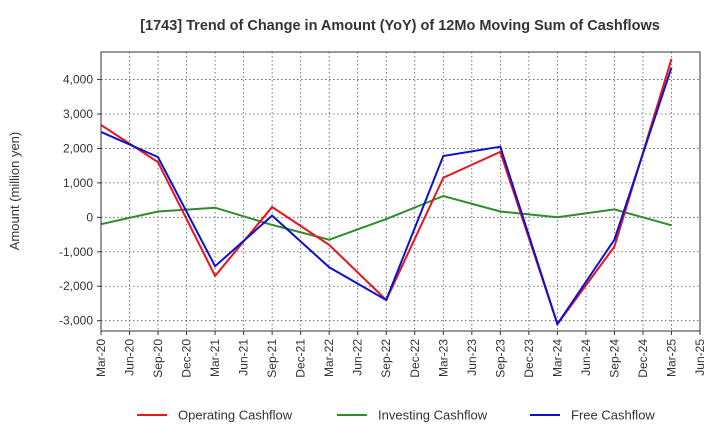 Image resolution: width=720 pixels, height=440 pixels. I want to click on x-tick-label: Mar-23, so click(443, 358).